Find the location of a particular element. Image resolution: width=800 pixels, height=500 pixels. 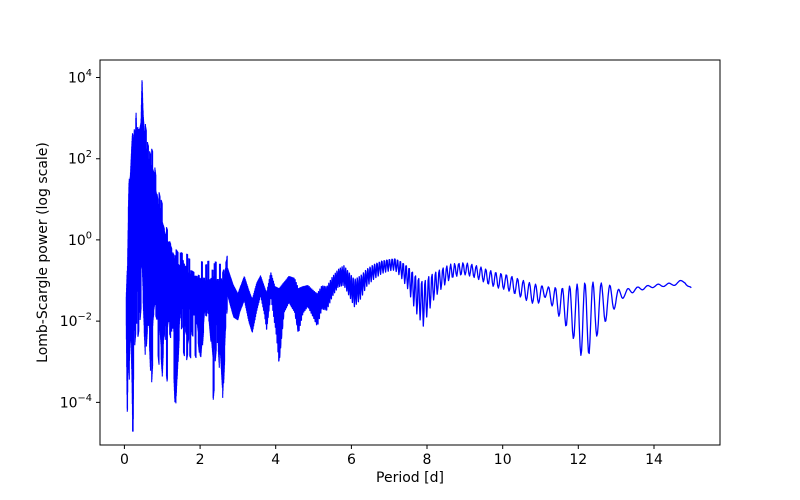

y-tick-label: 10⁰ is located at coordinates (80, 239).